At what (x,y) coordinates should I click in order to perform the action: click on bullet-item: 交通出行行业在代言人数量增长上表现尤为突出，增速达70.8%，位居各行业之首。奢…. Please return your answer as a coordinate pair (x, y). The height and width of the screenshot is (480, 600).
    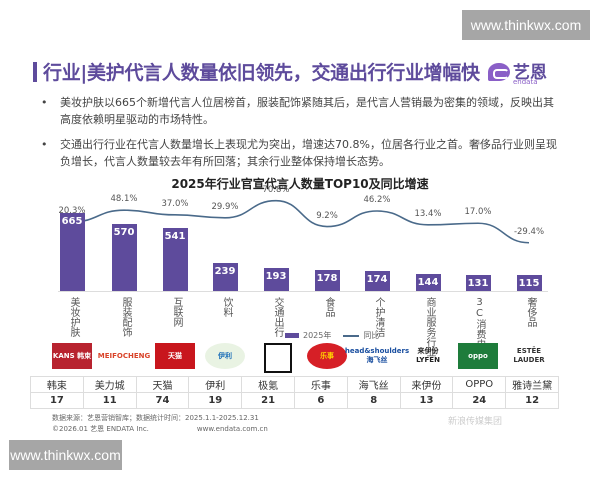
    Looking at the image, I should click on (298, 153).